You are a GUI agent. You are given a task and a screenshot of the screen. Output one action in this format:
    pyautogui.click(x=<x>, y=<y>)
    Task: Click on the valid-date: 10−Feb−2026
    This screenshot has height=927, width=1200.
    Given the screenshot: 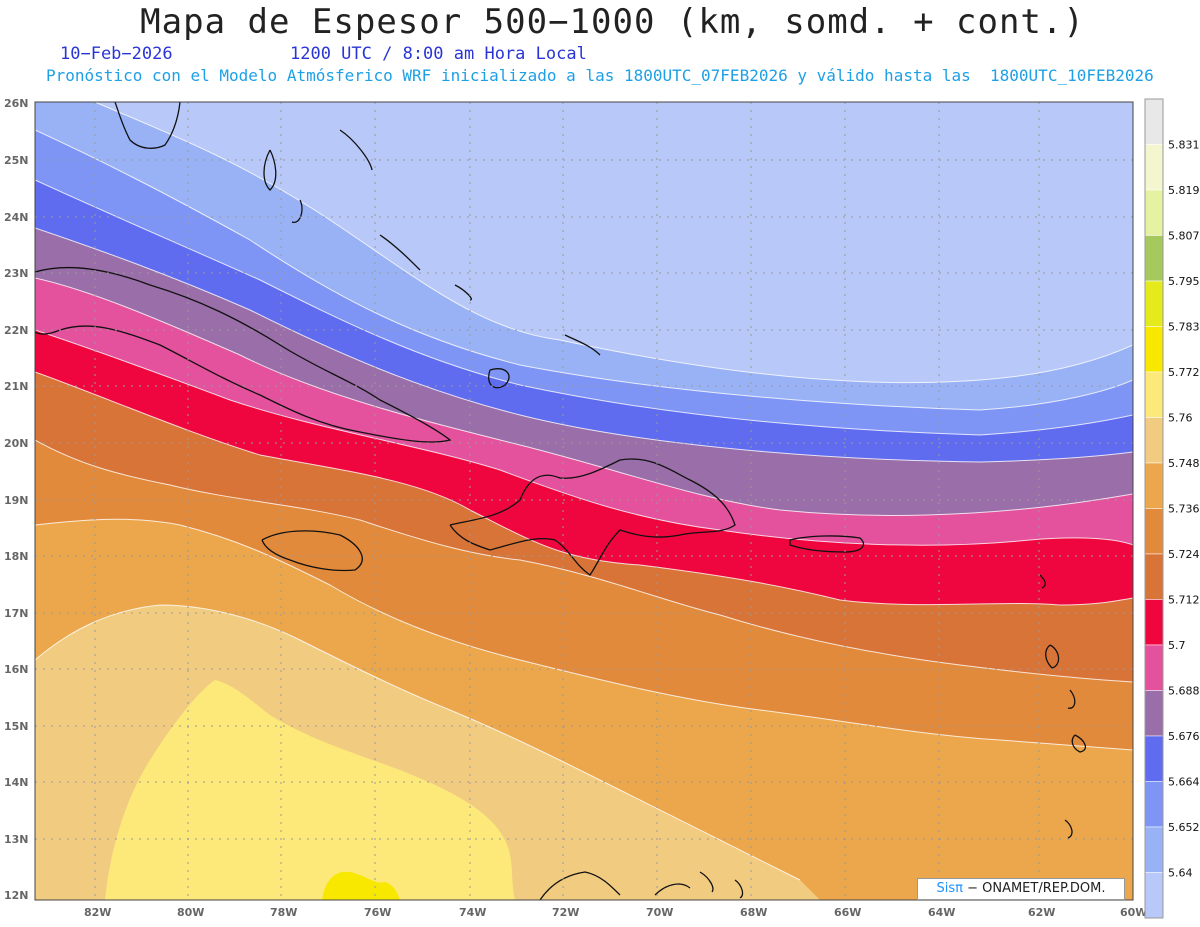 What is the action you would take?
    pyautogui.click(x=116, y=54)
    